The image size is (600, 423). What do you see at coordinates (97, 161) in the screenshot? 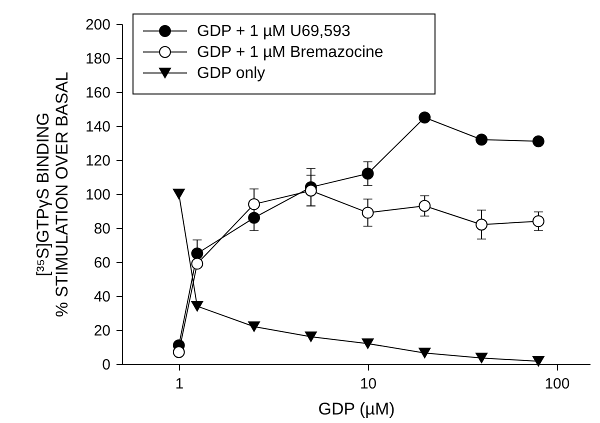
I see `y-tick-label: 120` at bounding box center [97, 161].